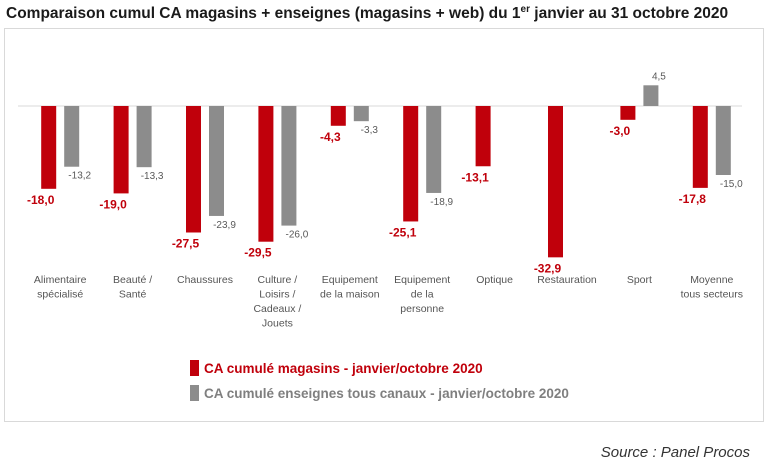 This screenshot has width=768, height=467. I want to click on category-label-5-2: personne, so click(422, 309).